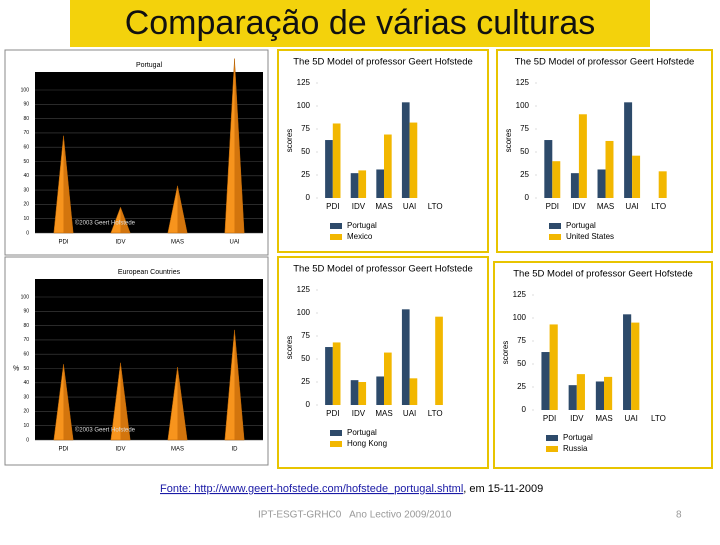 The height and width of the screenshot is (545, 720). What do you see at coordinates (26, 205) in the screenshot?
I see `y-tick-label: 20` at bounding box center [26, 205].